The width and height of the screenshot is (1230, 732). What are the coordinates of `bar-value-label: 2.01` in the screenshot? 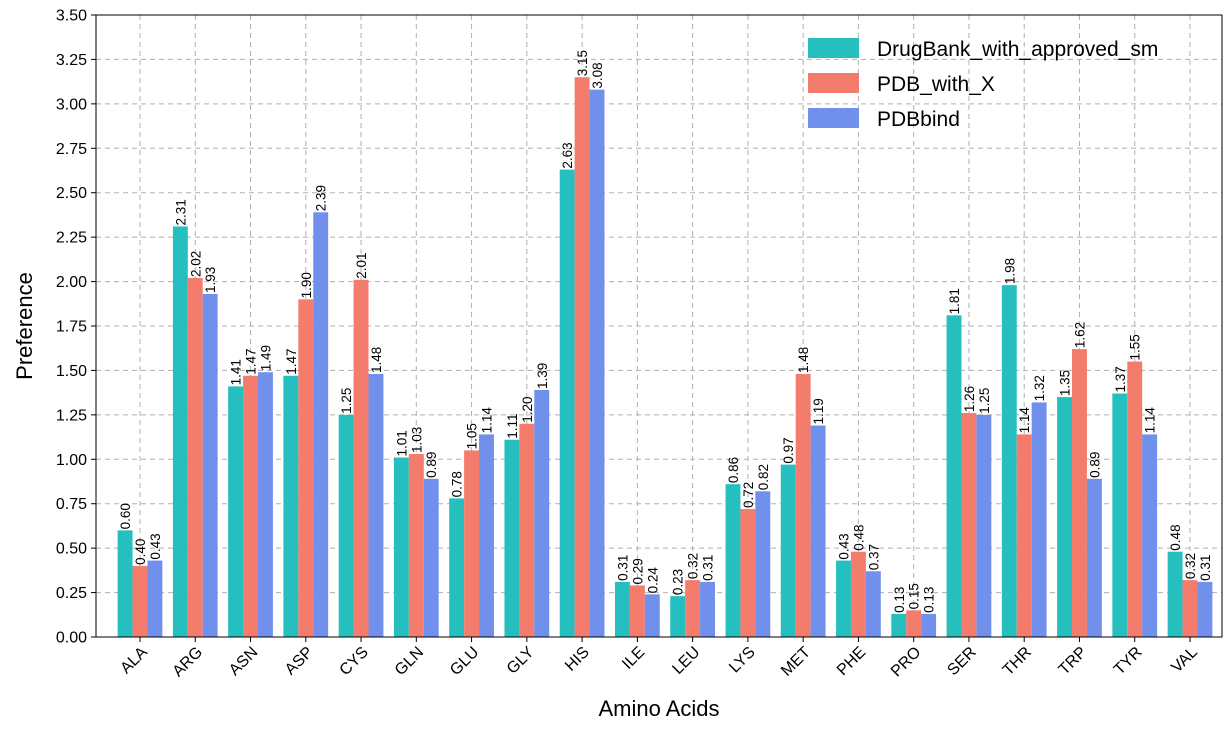 It's located at (361, 266).